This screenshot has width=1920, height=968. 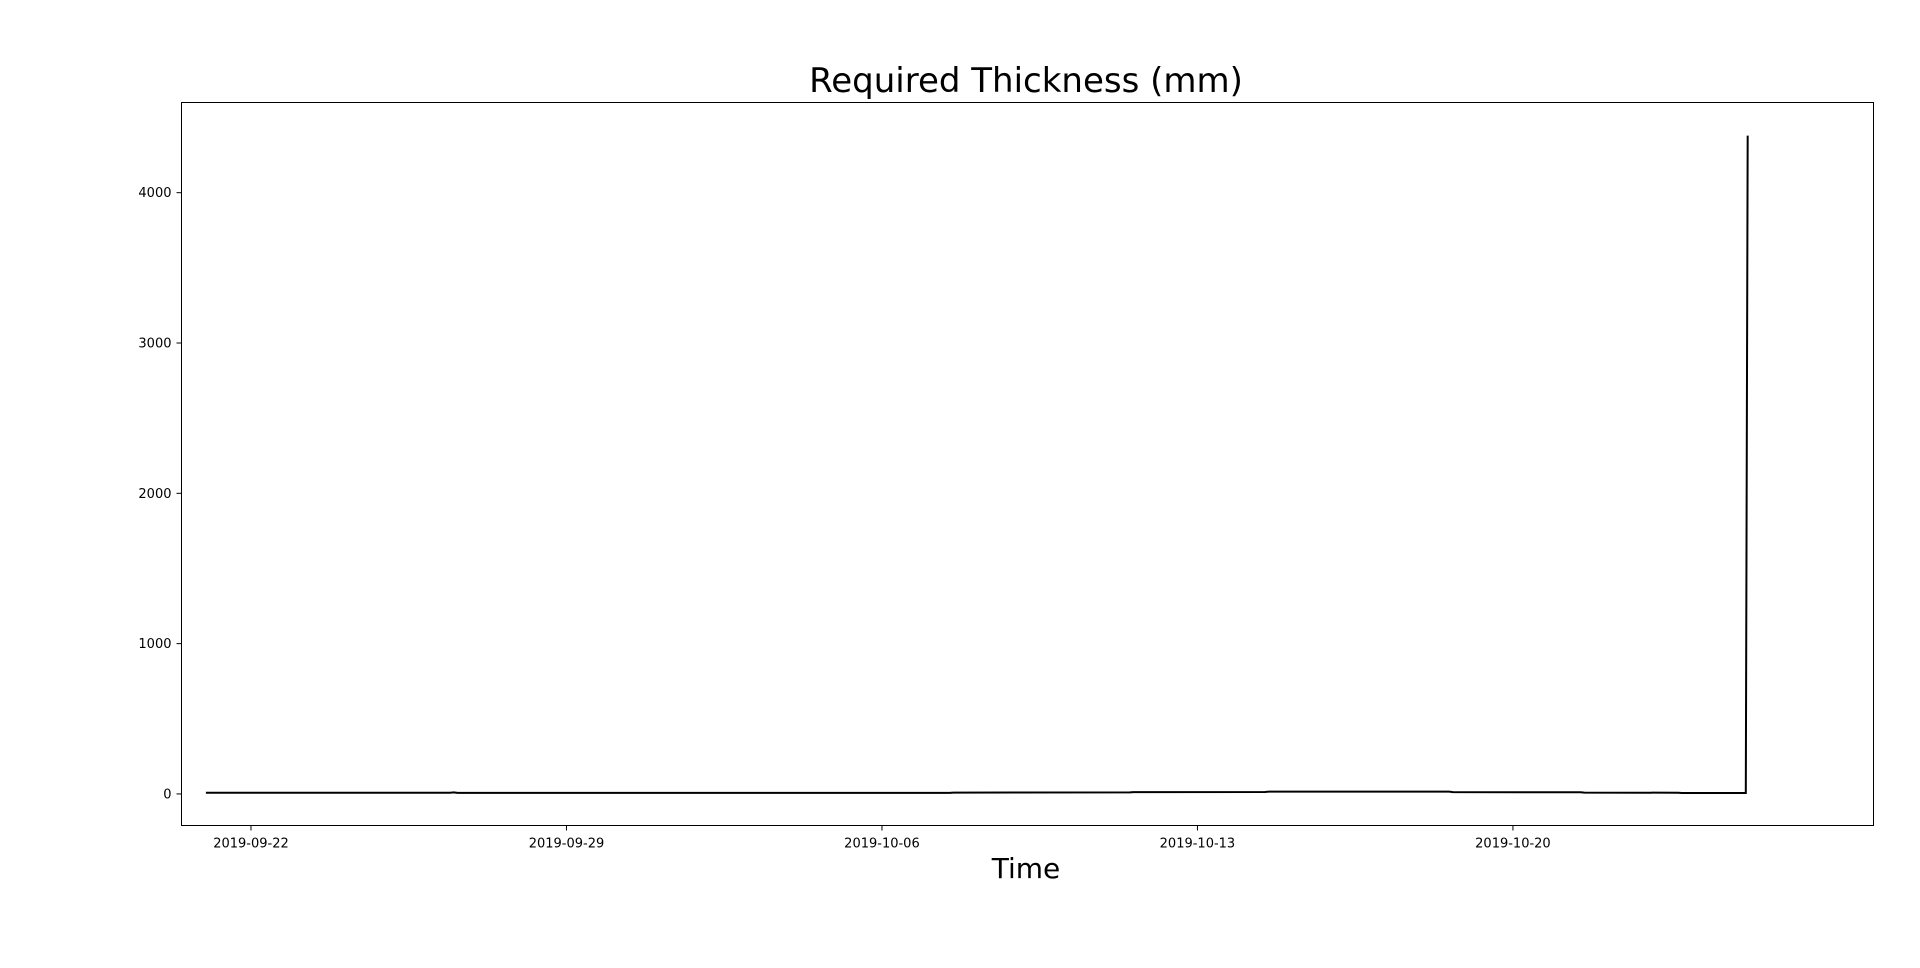 What do you see at coordinates (167, 794) in the screenshot?
I see `y-tick-label: 0` at bounding box center [167, 794].